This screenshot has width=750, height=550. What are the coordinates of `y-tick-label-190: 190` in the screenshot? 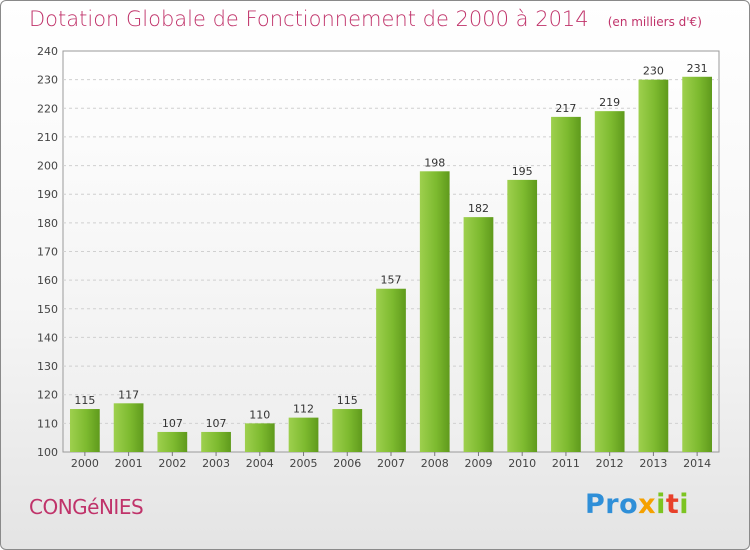 It's located at (47, 194).